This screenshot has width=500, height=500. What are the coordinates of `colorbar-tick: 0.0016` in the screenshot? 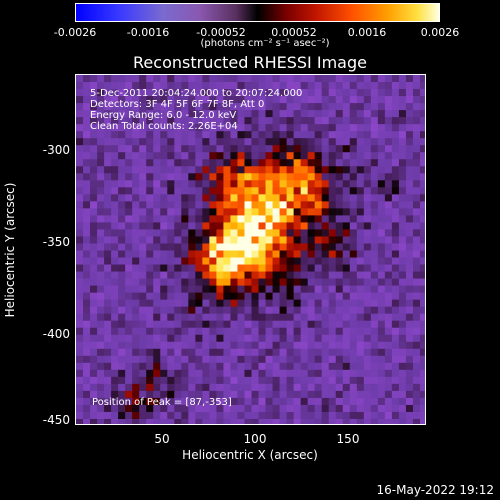 It's located at (367, 32).